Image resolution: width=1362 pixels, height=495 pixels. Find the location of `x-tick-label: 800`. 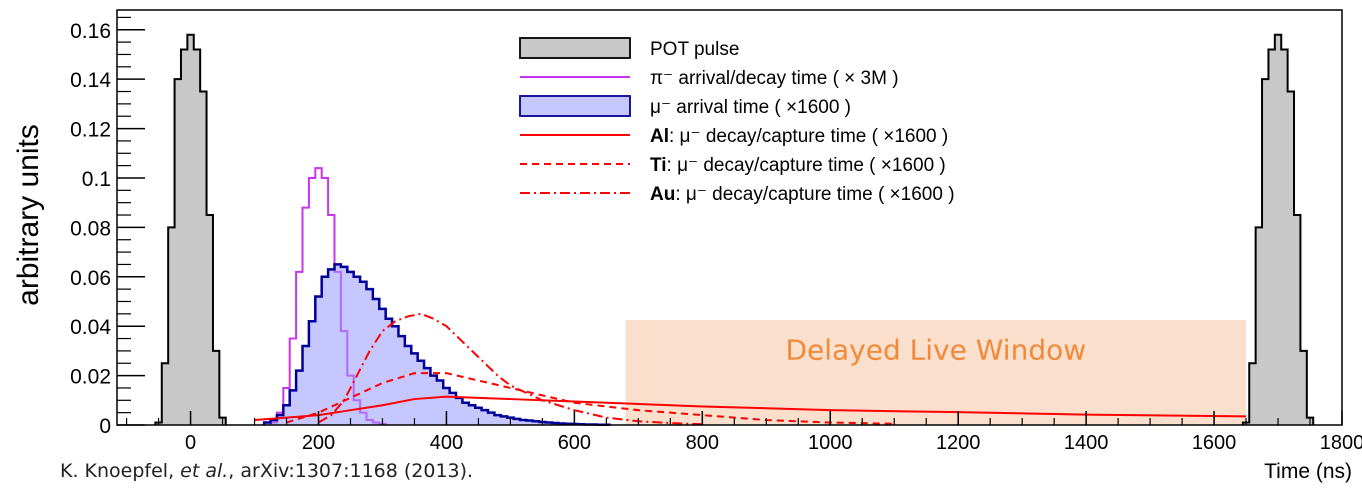

x-tick-label: 800 is located at coordinates (702, 443).